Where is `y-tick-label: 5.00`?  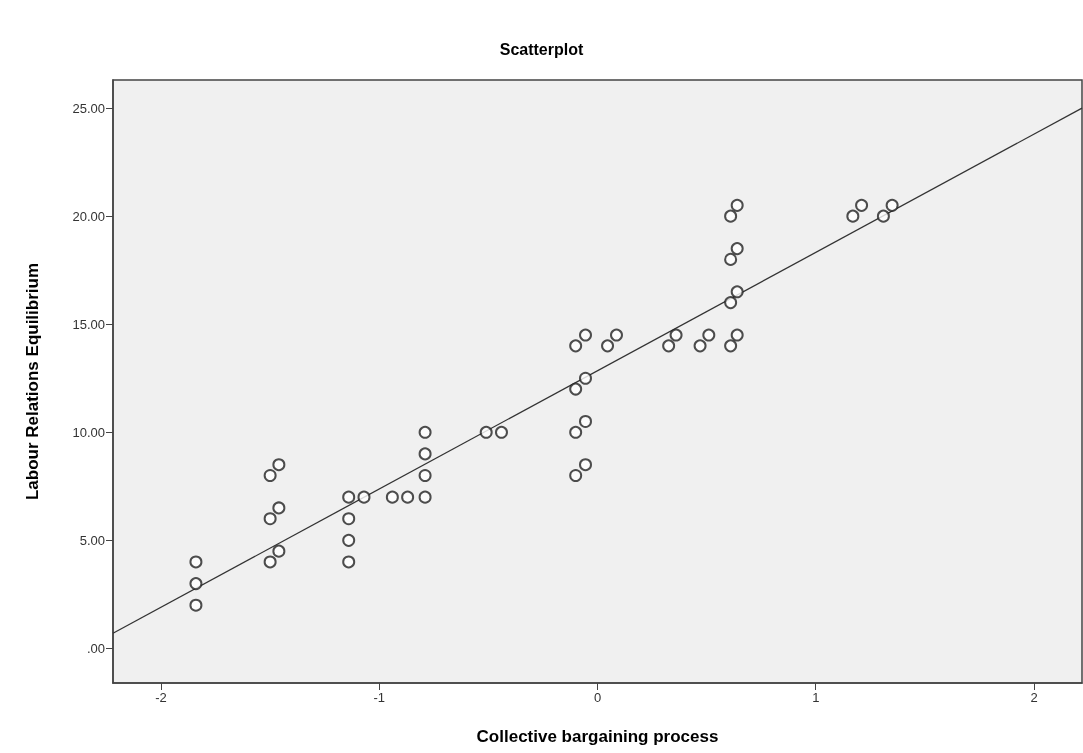
y-tick-label: 5.00 is located at coordinates (92, 540).